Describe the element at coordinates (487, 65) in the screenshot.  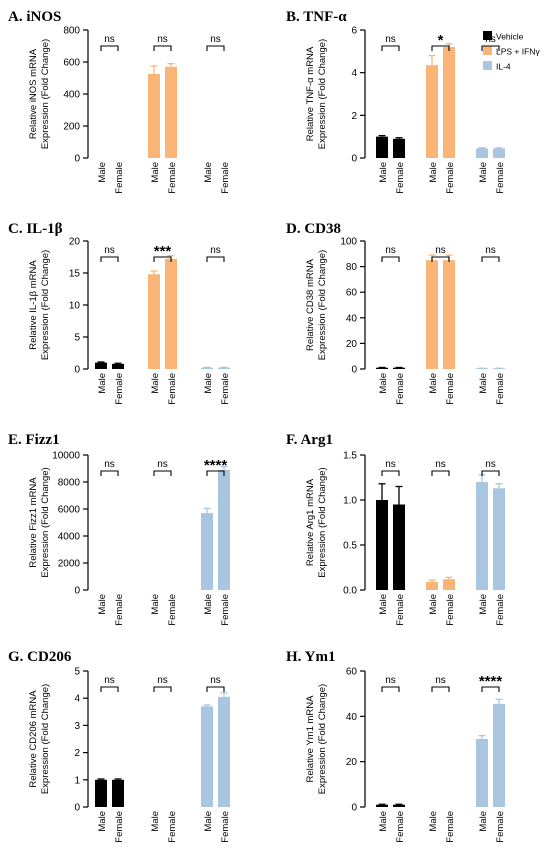
I see `legend-swatch-il4` at that location.